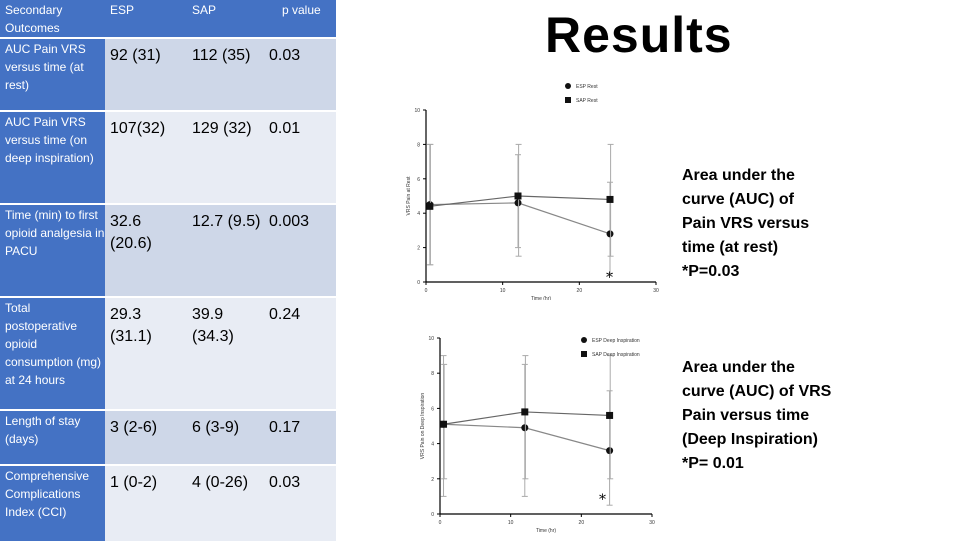 This screenshot has height=543, width=960. I want to click on esp-value: 32.6 (20.6), so click(146, 251).